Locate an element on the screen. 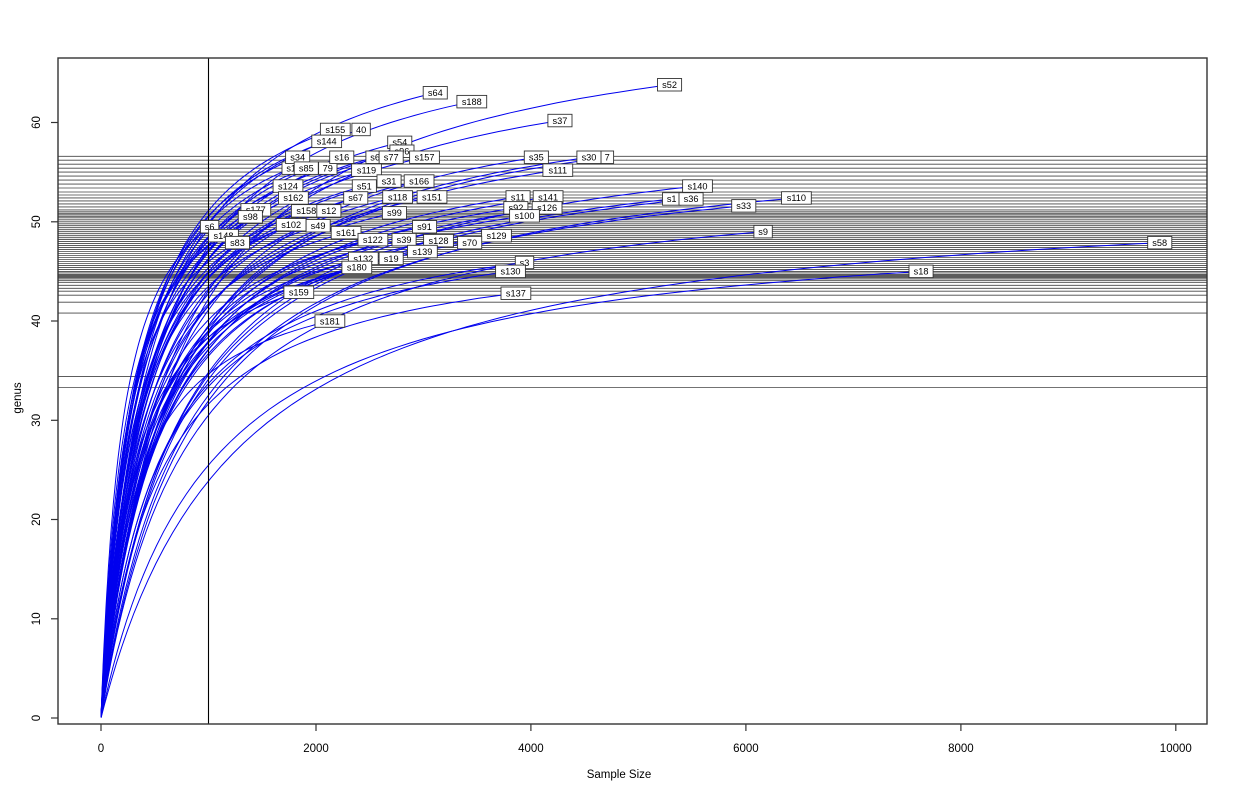 The image size is (1238, 800). svg-text: s18 is located at coordinates (921, 272).